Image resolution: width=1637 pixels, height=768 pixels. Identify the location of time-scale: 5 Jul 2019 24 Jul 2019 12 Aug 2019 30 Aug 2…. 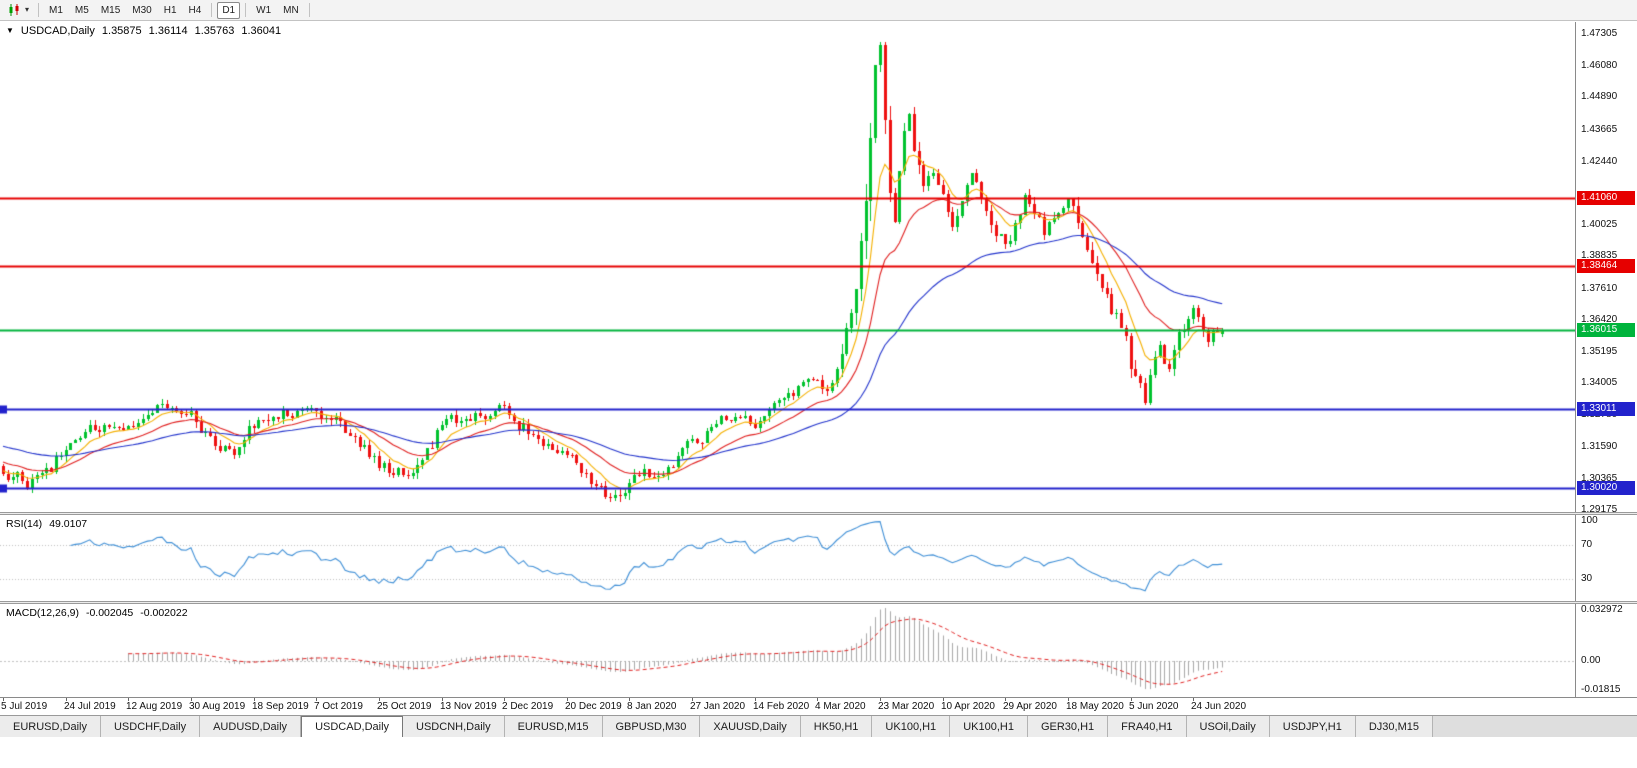
(818, 705).